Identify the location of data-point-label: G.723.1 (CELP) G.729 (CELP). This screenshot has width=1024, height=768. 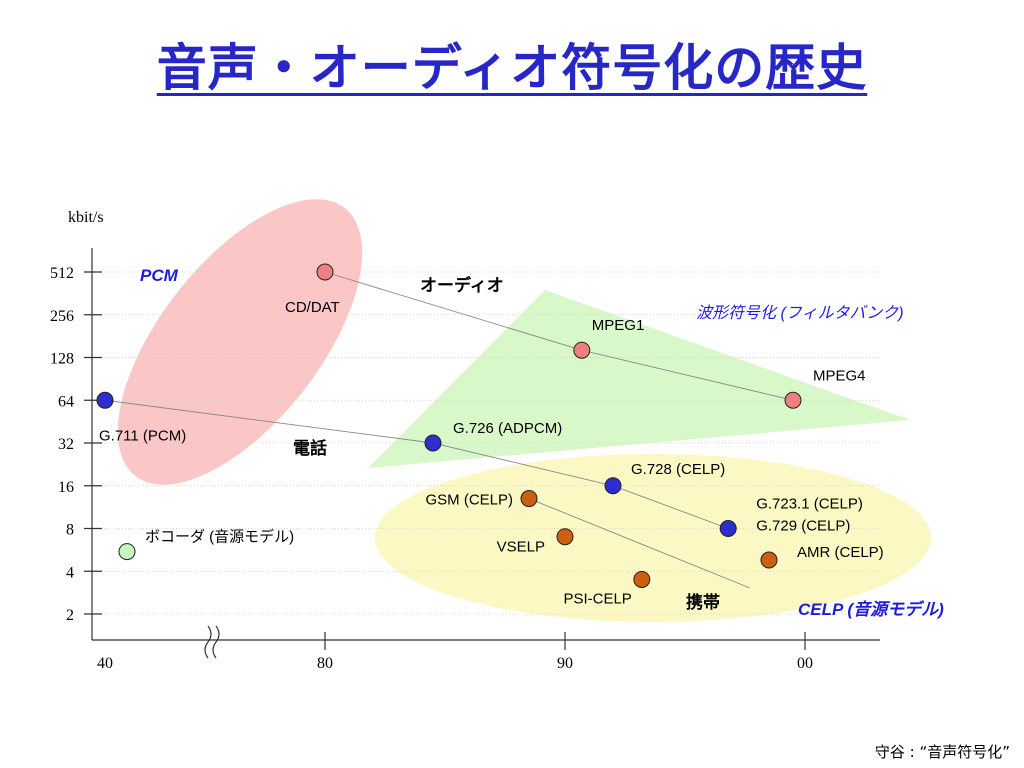
(809, 515).